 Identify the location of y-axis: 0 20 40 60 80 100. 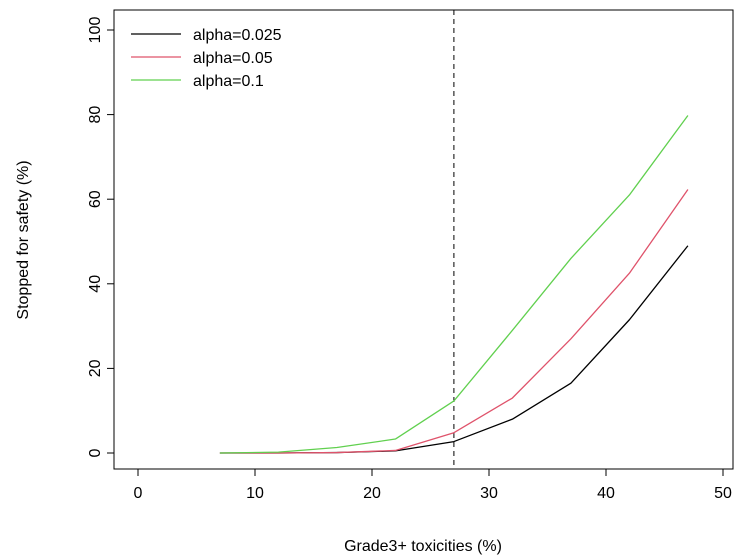
(101, 237).